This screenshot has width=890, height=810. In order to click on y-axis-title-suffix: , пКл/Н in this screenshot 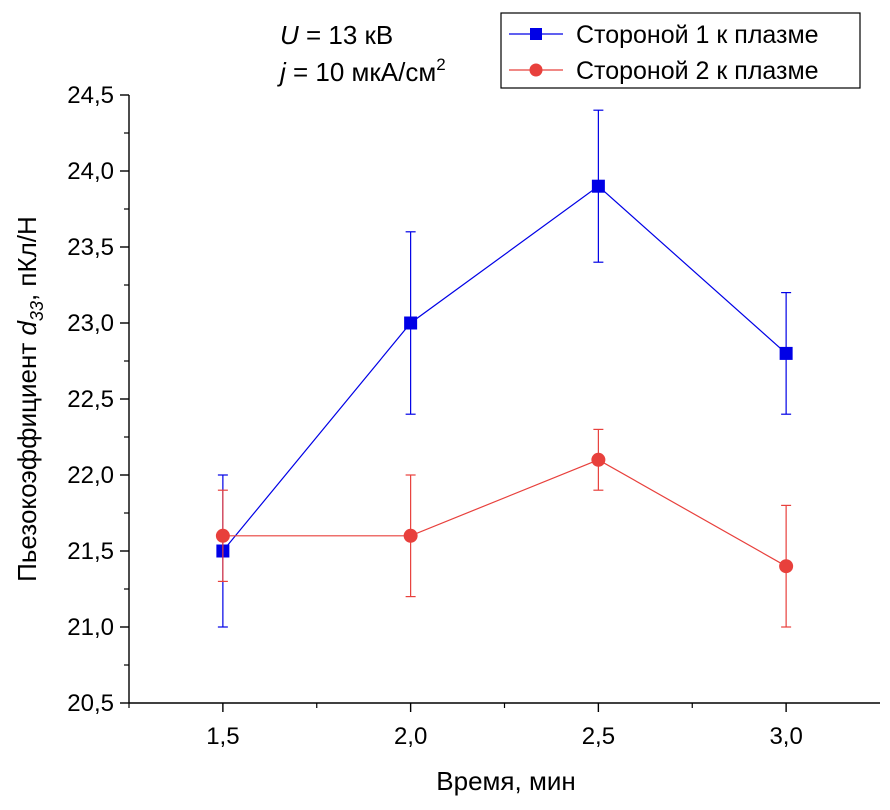, I will do `click(27, 258)`.